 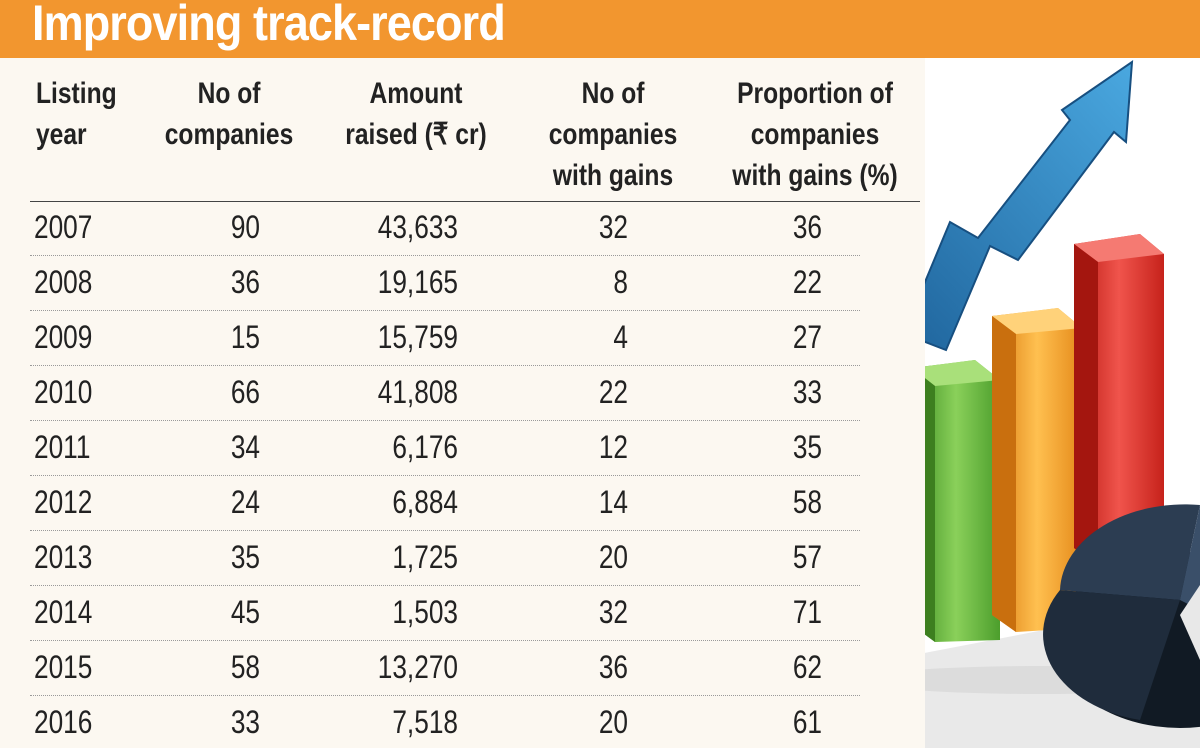 What do you see at coordinates (76, 93) in the screenshot?
I see `header-line: Listing` at bounding box center [76, 93].